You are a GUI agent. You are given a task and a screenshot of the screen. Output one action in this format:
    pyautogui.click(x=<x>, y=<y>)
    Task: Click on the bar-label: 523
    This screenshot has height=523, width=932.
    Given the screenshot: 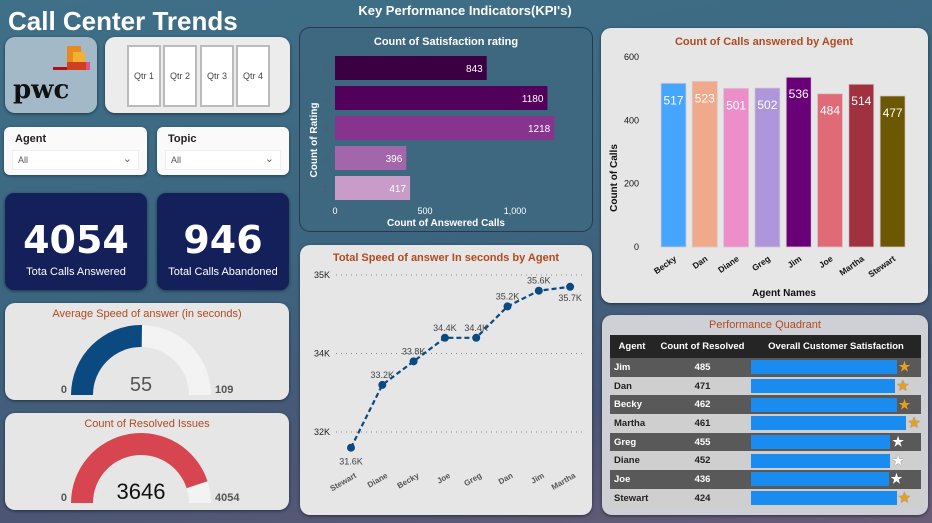 What is the action you would take?
    pyautogui.click(x=705, y=98)
    